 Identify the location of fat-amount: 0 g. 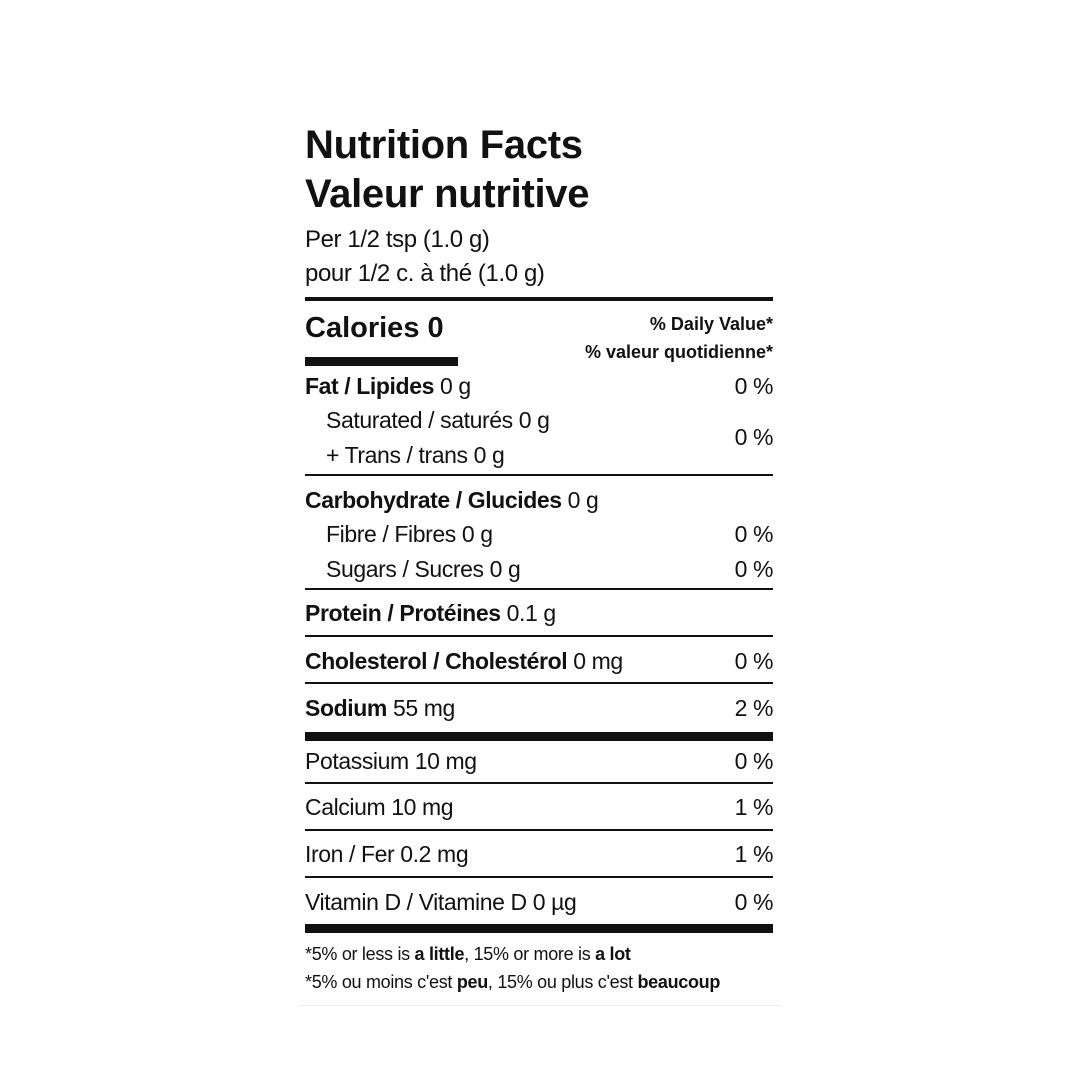
(455, 386).